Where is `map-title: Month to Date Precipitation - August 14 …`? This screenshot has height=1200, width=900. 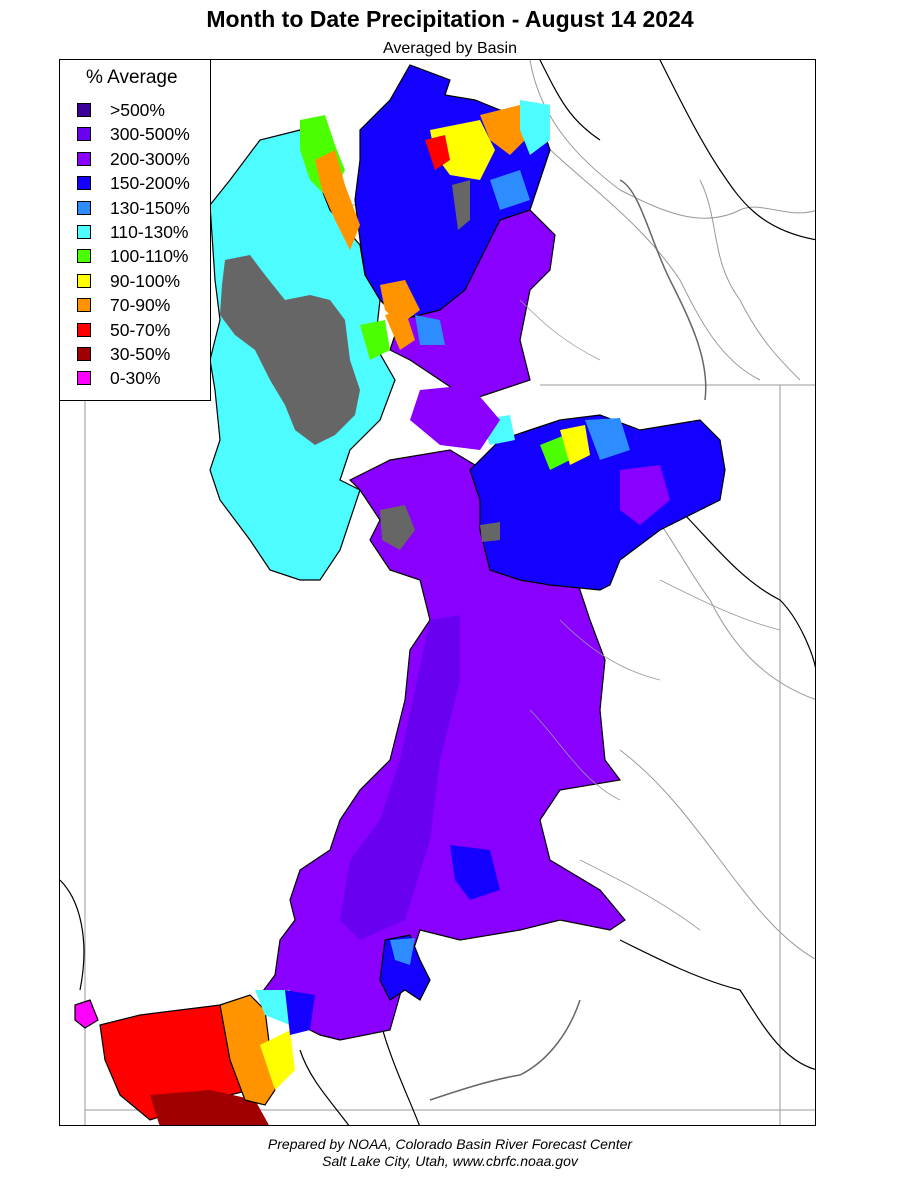 map-title: Month to Date Precipitation - August 14 … is located at coordinates (450, 19).